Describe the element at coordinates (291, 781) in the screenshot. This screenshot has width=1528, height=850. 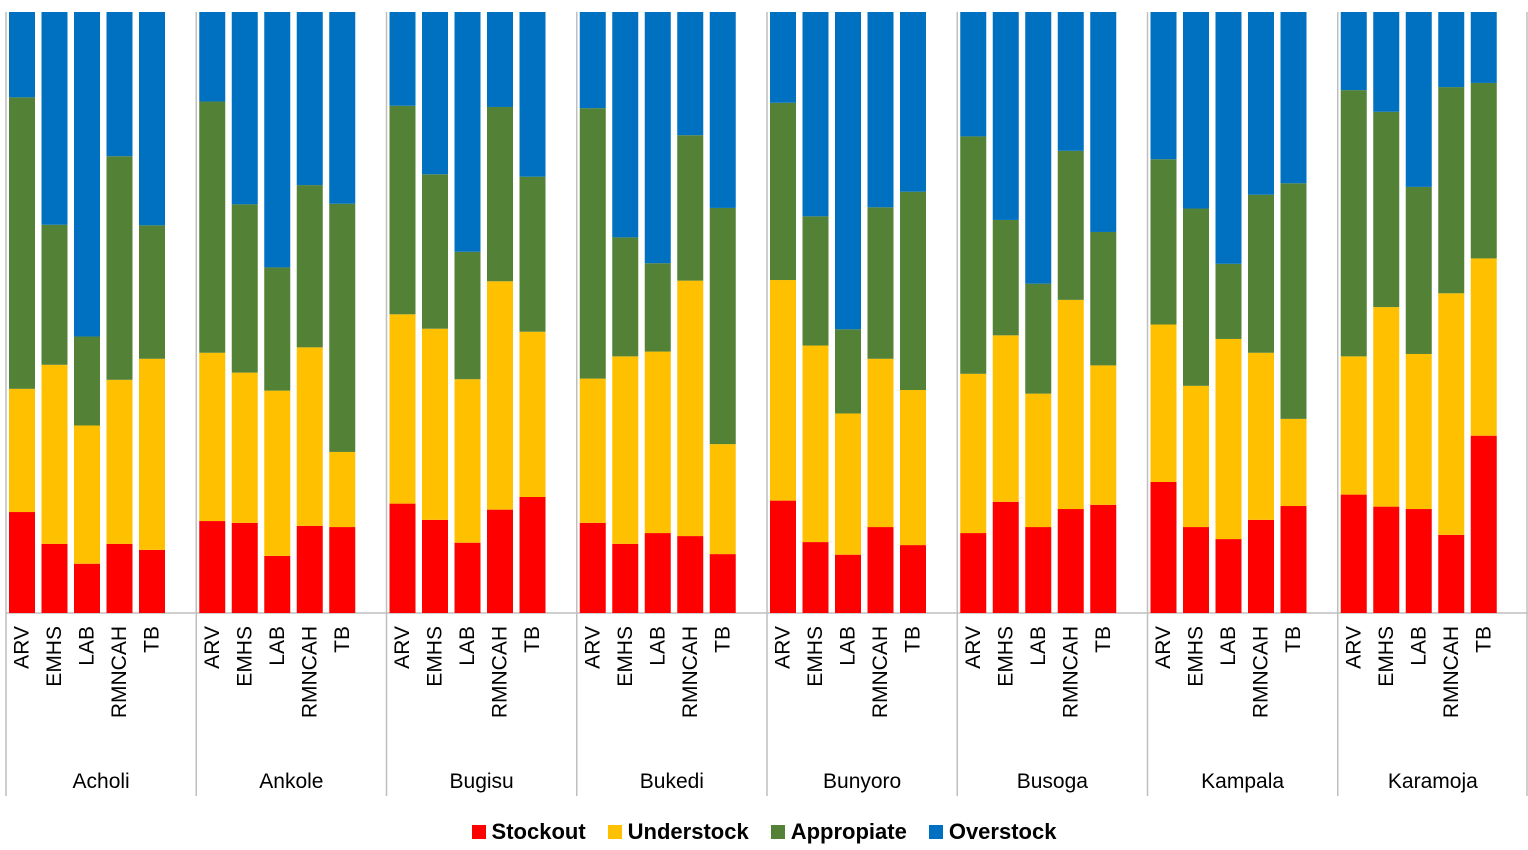
I see `group-label: Ankole` at that location.